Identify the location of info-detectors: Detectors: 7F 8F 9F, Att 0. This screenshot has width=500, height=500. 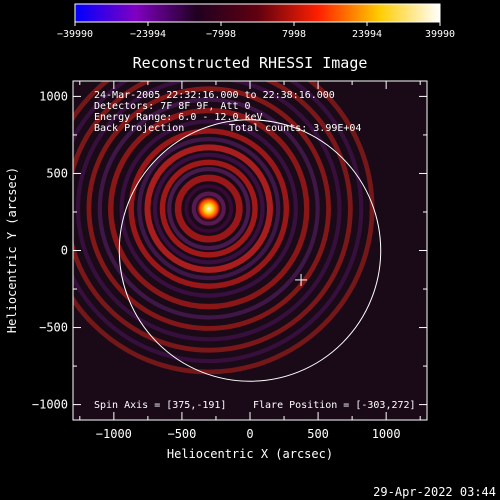
(172, 106).